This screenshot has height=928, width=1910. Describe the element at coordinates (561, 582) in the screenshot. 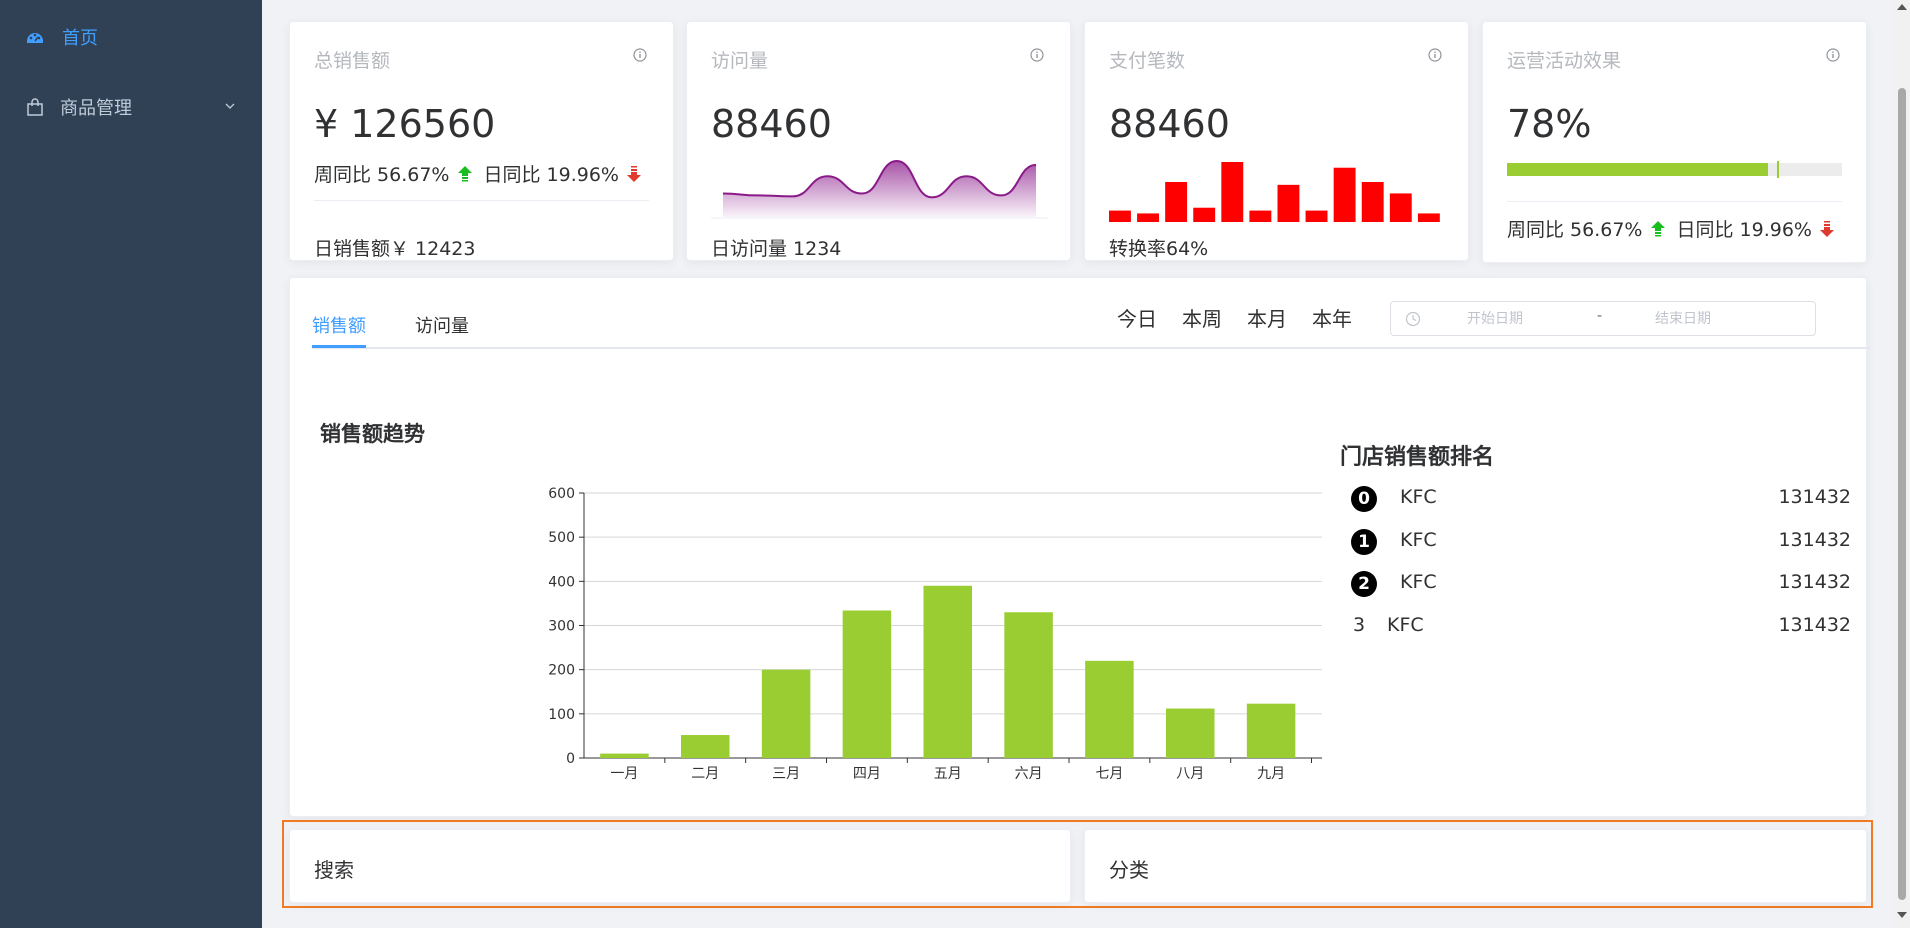

I see `y-tick-label: 400` at that location.